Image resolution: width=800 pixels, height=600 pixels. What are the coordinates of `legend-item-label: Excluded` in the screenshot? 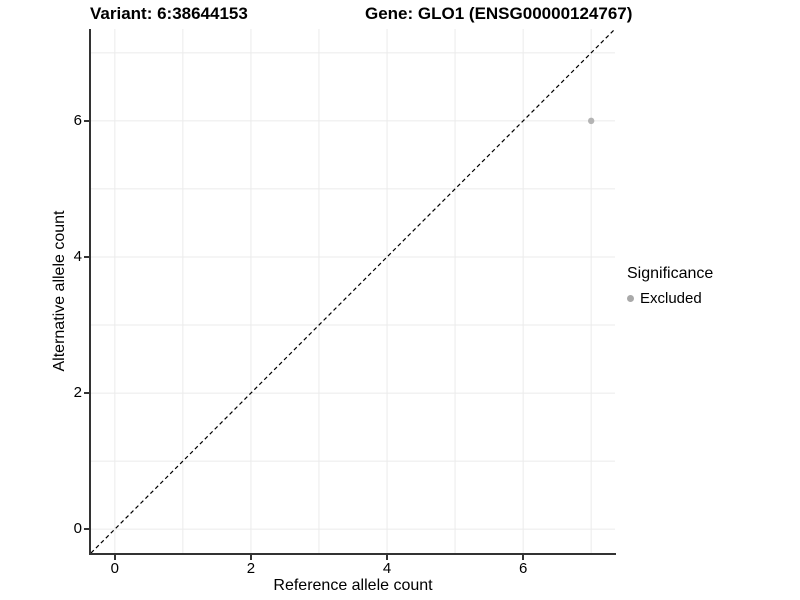 It's located at (671, 298).